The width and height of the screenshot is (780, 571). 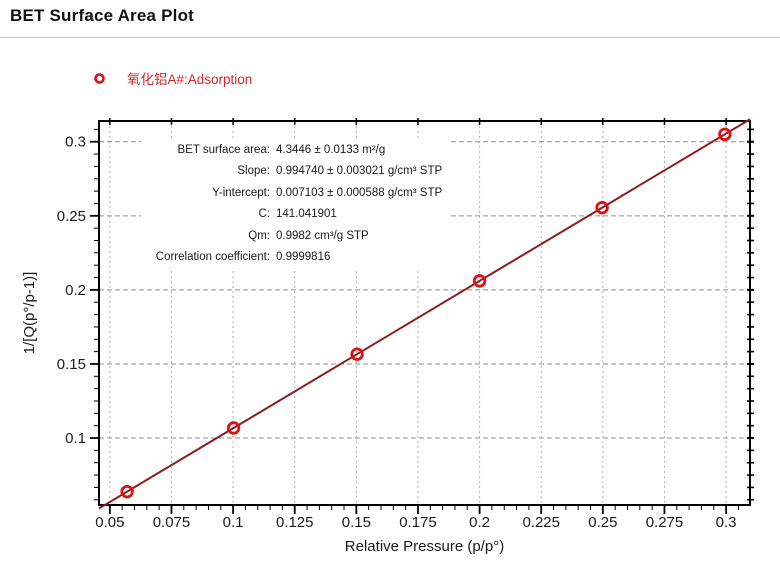 I want to click on stat-label: Y-intercept:, so click(x=241, y=192).